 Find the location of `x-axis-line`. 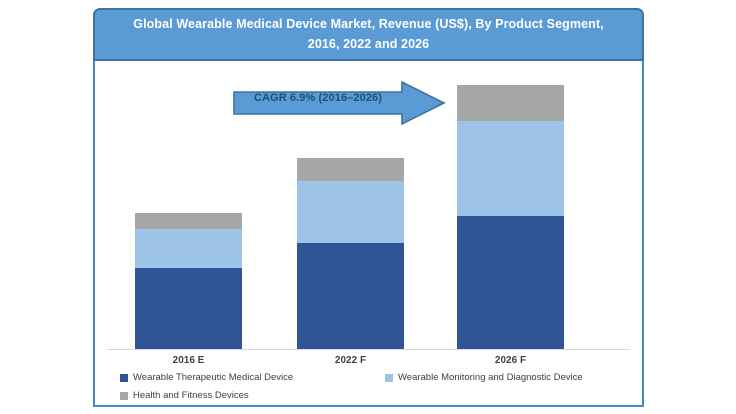

x-axis-line is located at coordinates (368, 349).